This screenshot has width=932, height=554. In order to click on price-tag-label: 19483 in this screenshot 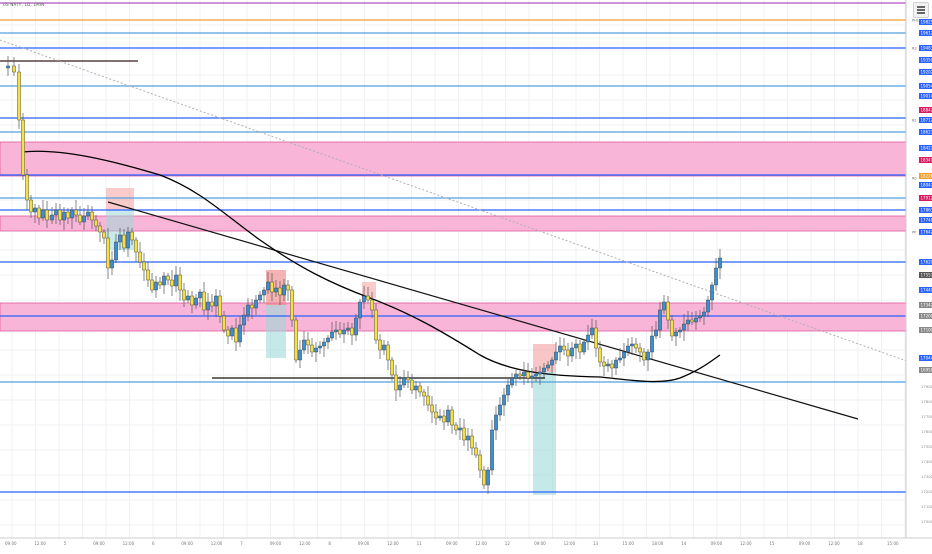, I will do `click(926, 48)`.